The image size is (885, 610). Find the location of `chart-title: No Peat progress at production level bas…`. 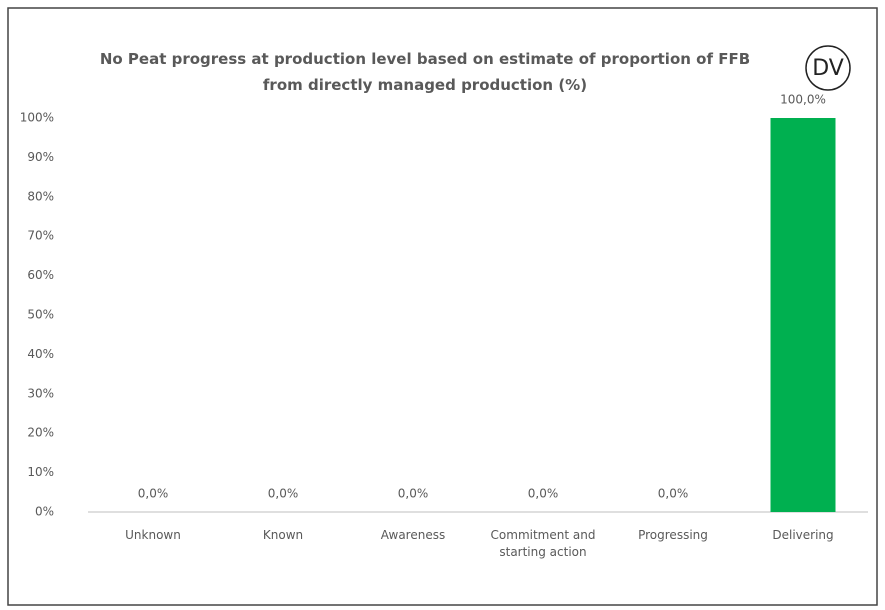

chart-title: No Peat progress at production level bas… is located at coordinates (425, 72).